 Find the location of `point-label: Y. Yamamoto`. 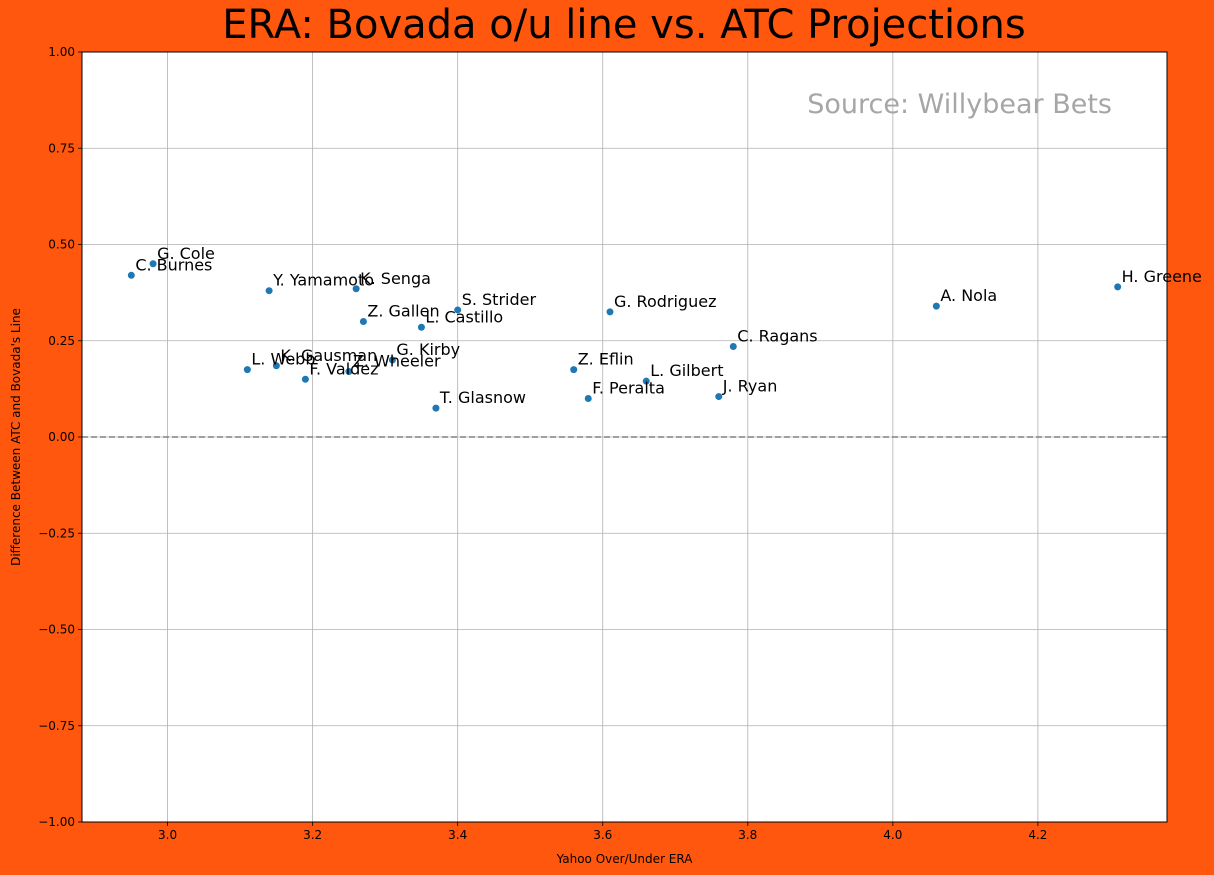

point-label: Y. Yamamoto is located at coordinates (323, 280).